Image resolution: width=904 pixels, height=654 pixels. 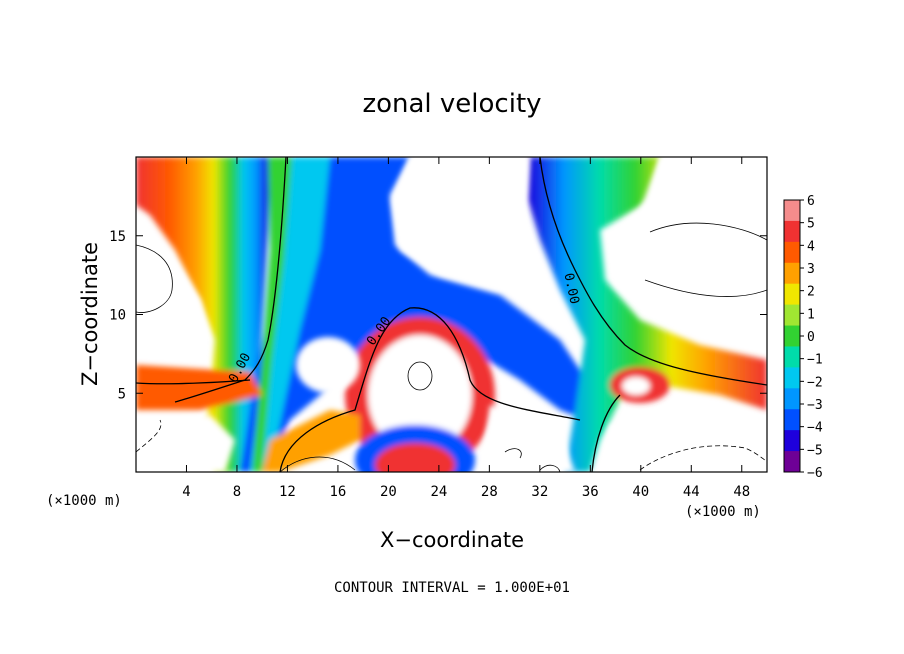 What do you see at coordinates (705, 259) in the screenshot?
I see `contour-thin-upper-right` at bounding box center [705, 259].